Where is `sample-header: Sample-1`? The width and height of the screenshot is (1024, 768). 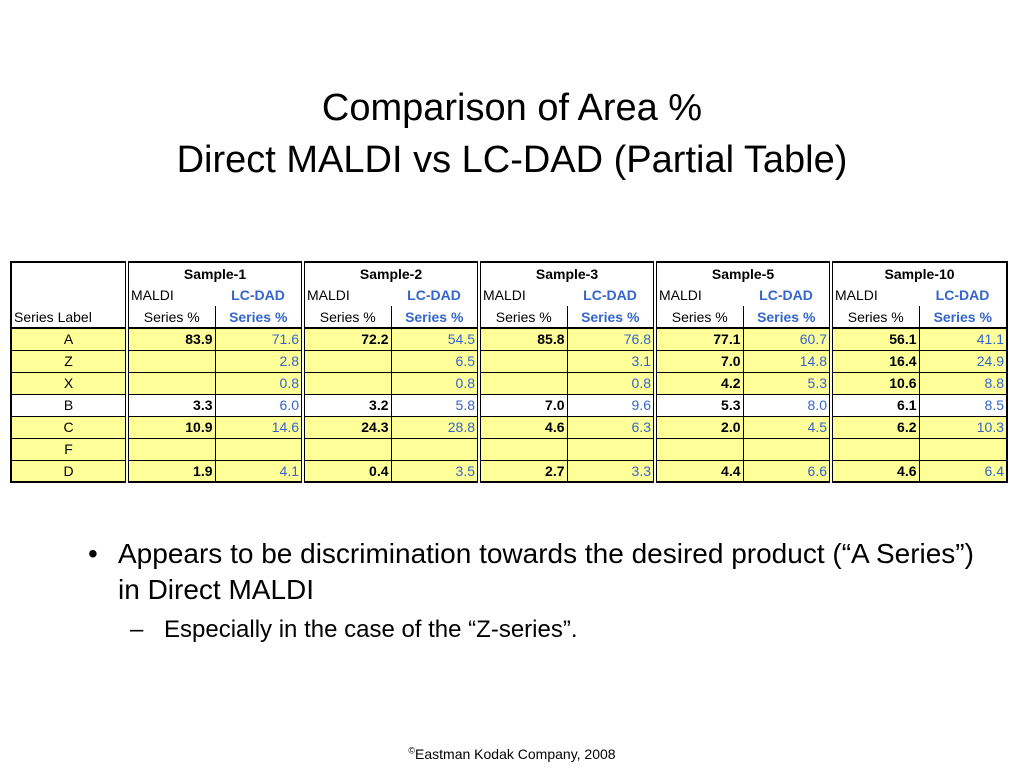
sample-header: Sample-1 is located at coordinates (214, 273).